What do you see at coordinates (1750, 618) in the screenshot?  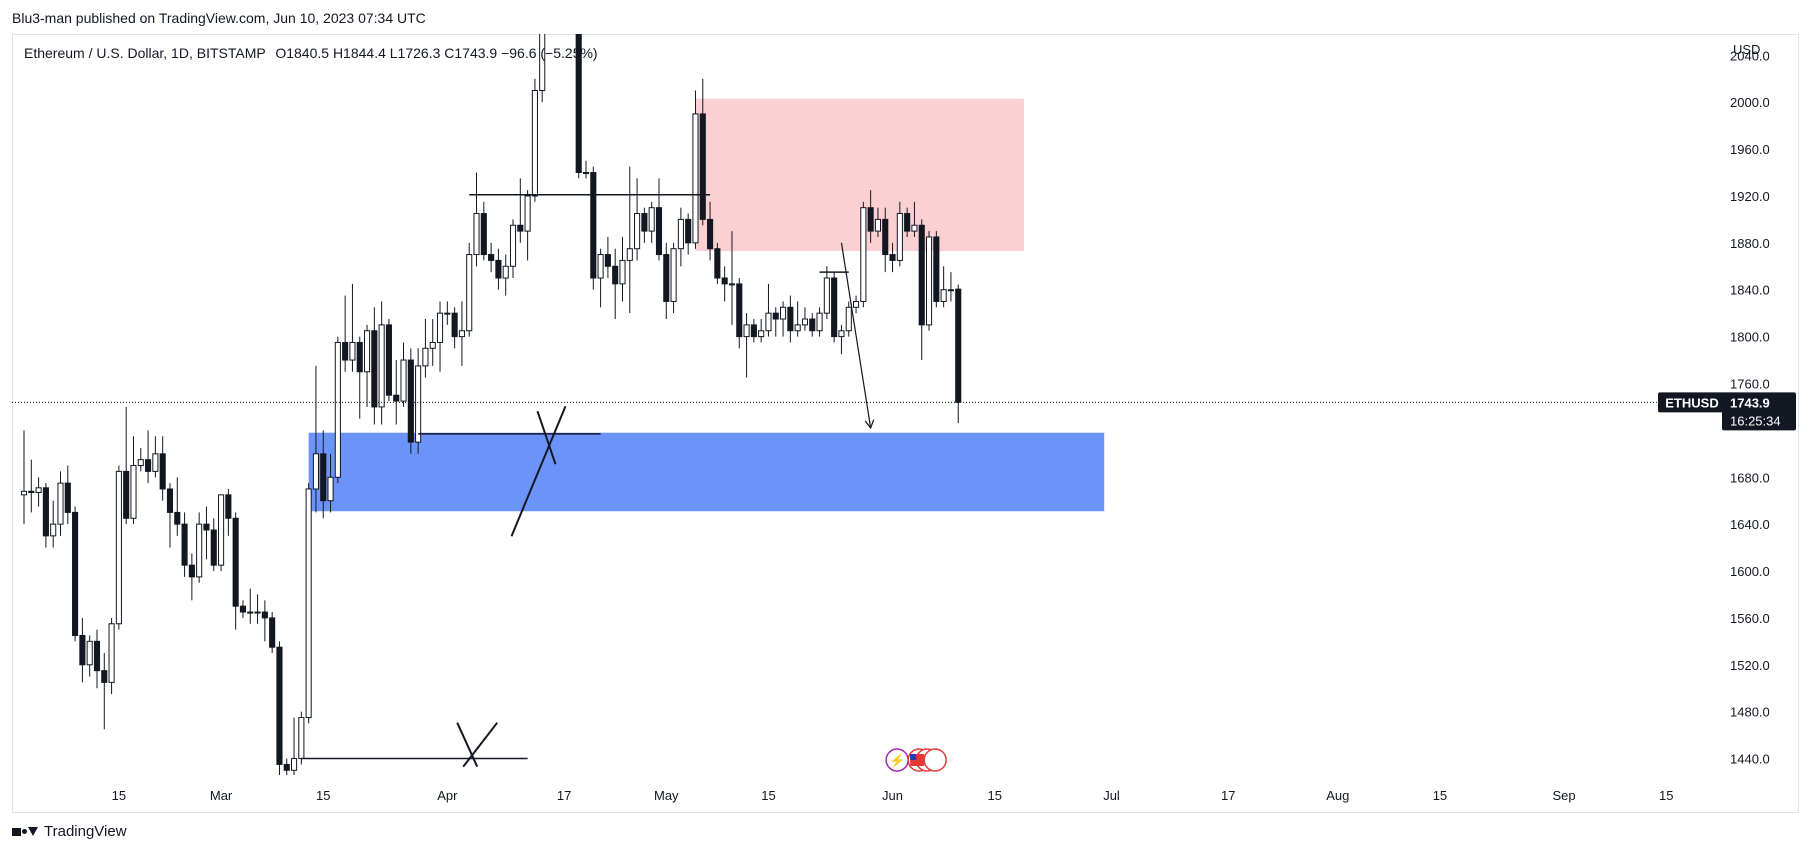 I see `price-tick-label: 1560.0` at bounding box center [1750, 618].